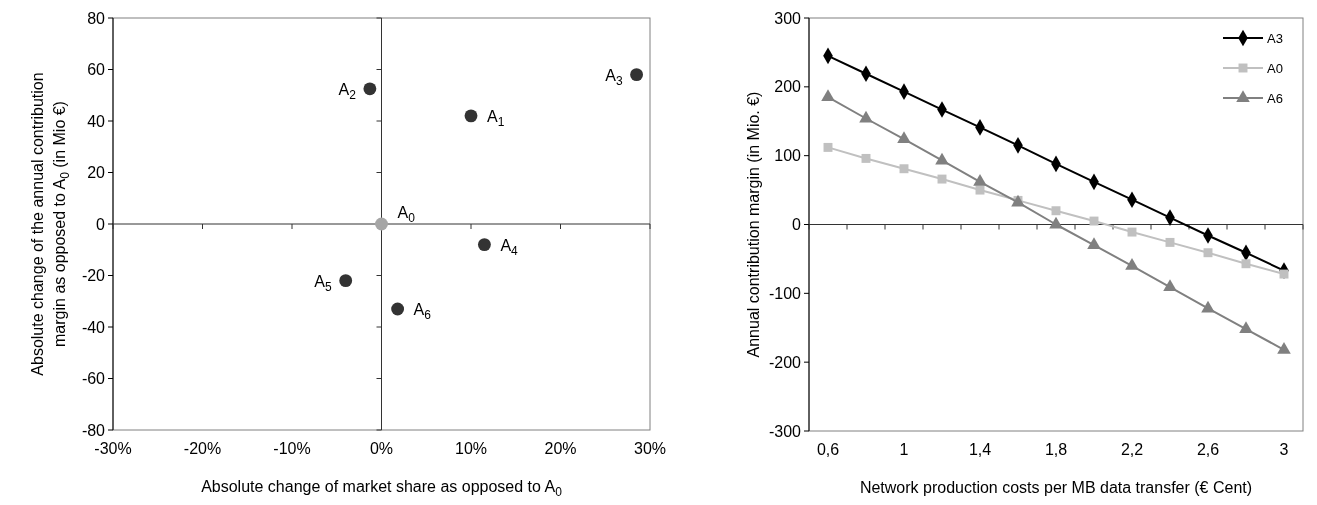 The image size is (1317, 505). Describe the element at coordinates (509, 247) in the screenshot. I see `annotation: A$_{4}$` at that location.